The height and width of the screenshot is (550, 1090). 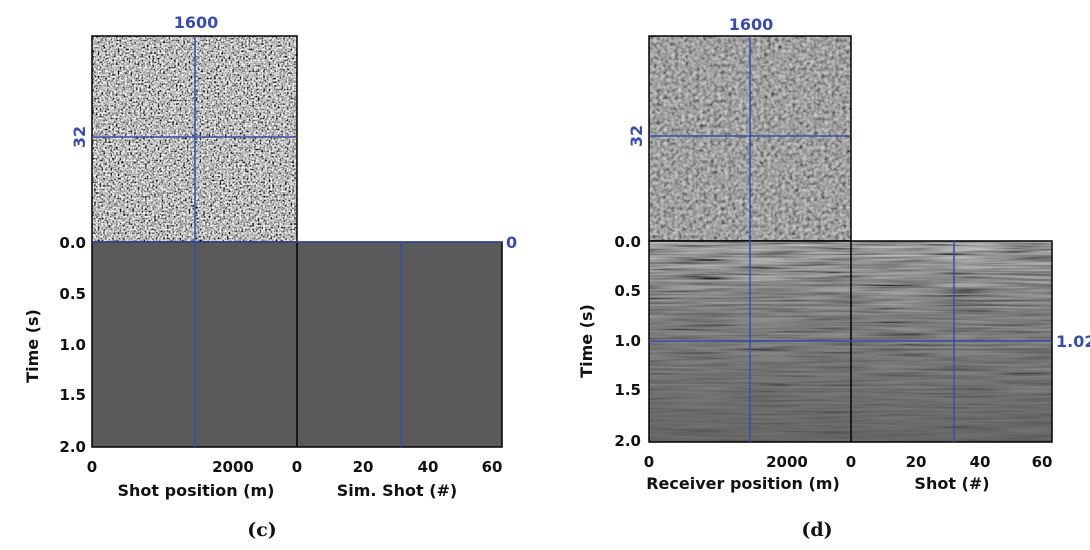 What do you see at coordinates (32, 346) in the screenshot?
I see `panel-c-time-label: Time (s)` at bounding box center [32, 346].